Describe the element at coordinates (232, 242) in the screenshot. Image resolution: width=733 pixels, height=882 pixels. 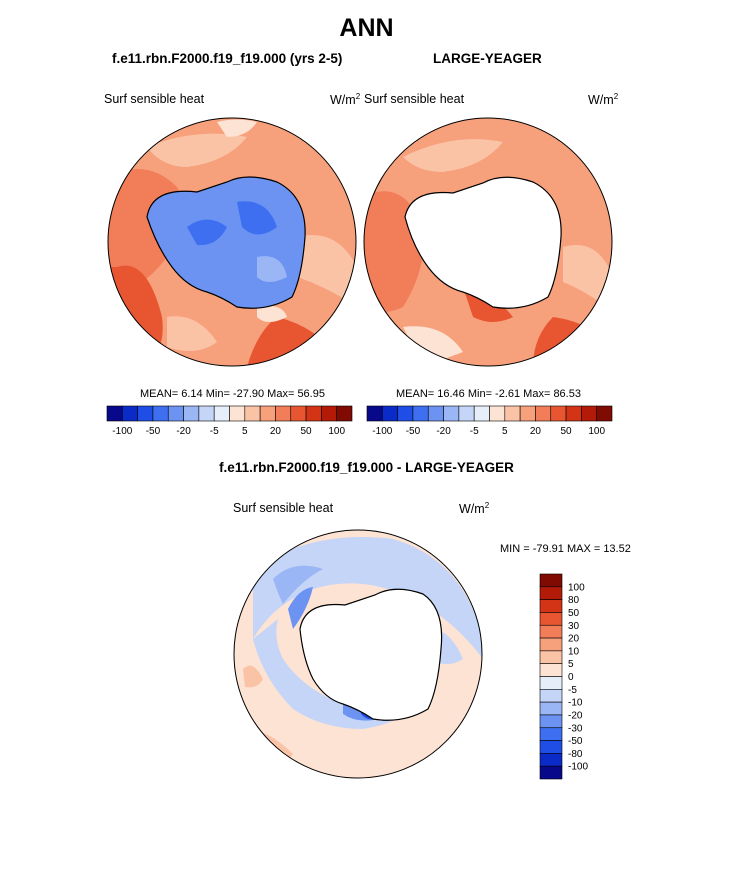
I see `map-model` at that location.